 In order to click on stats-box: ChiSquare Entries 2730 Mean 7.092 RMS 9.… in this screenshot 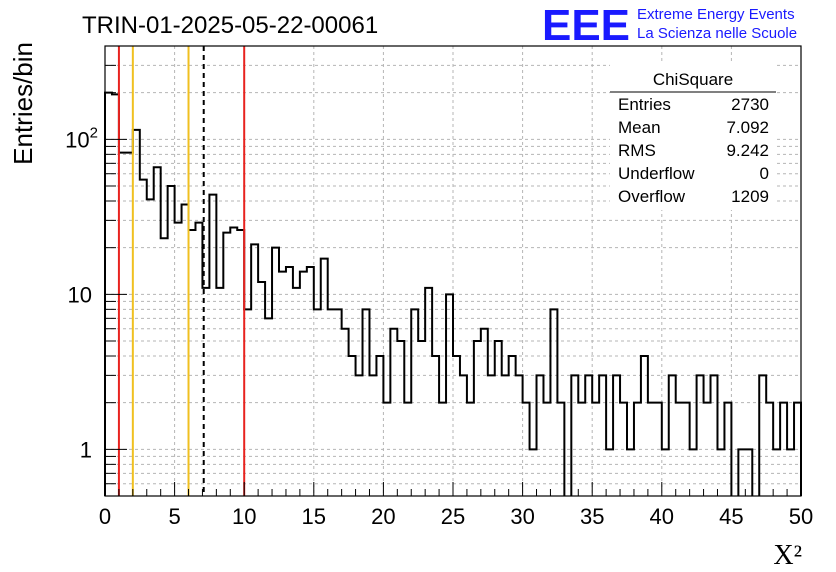, I will do `click(693, 137)`.